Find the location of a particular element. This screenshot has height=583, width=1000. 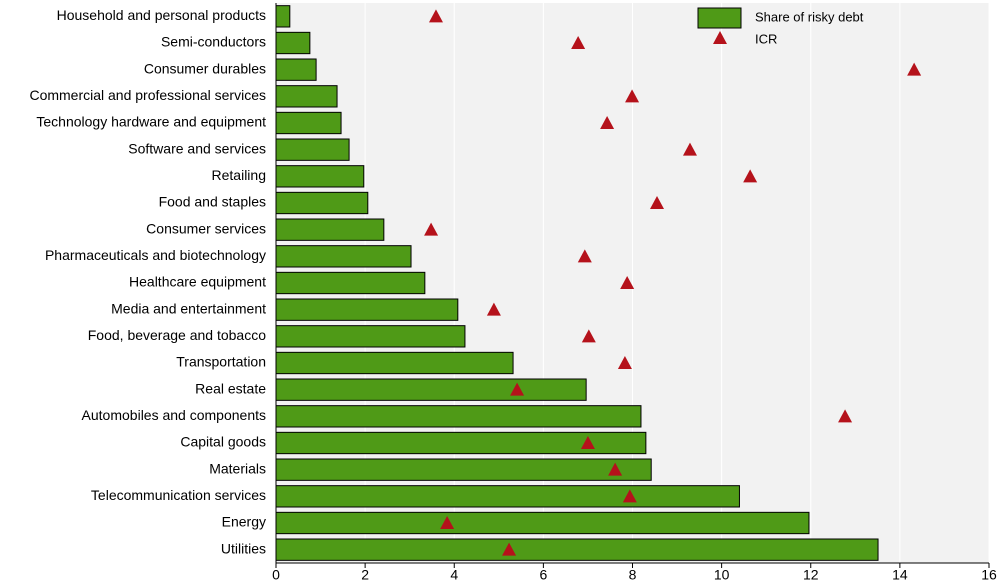

y-tick-label: Food, beverage and tobacco is located at coordinates (177, 335).